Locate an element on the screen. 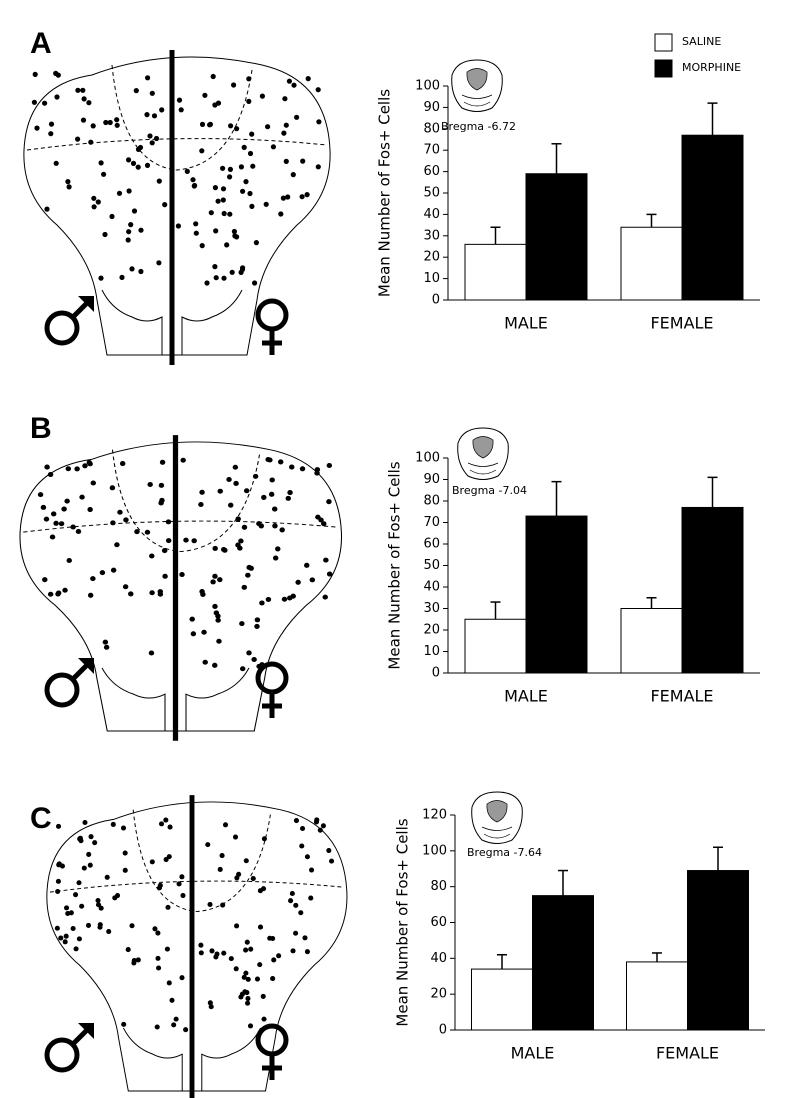 The image size is (800, 1098). y-tick-label: 60 is located at coordinates (438, 922).